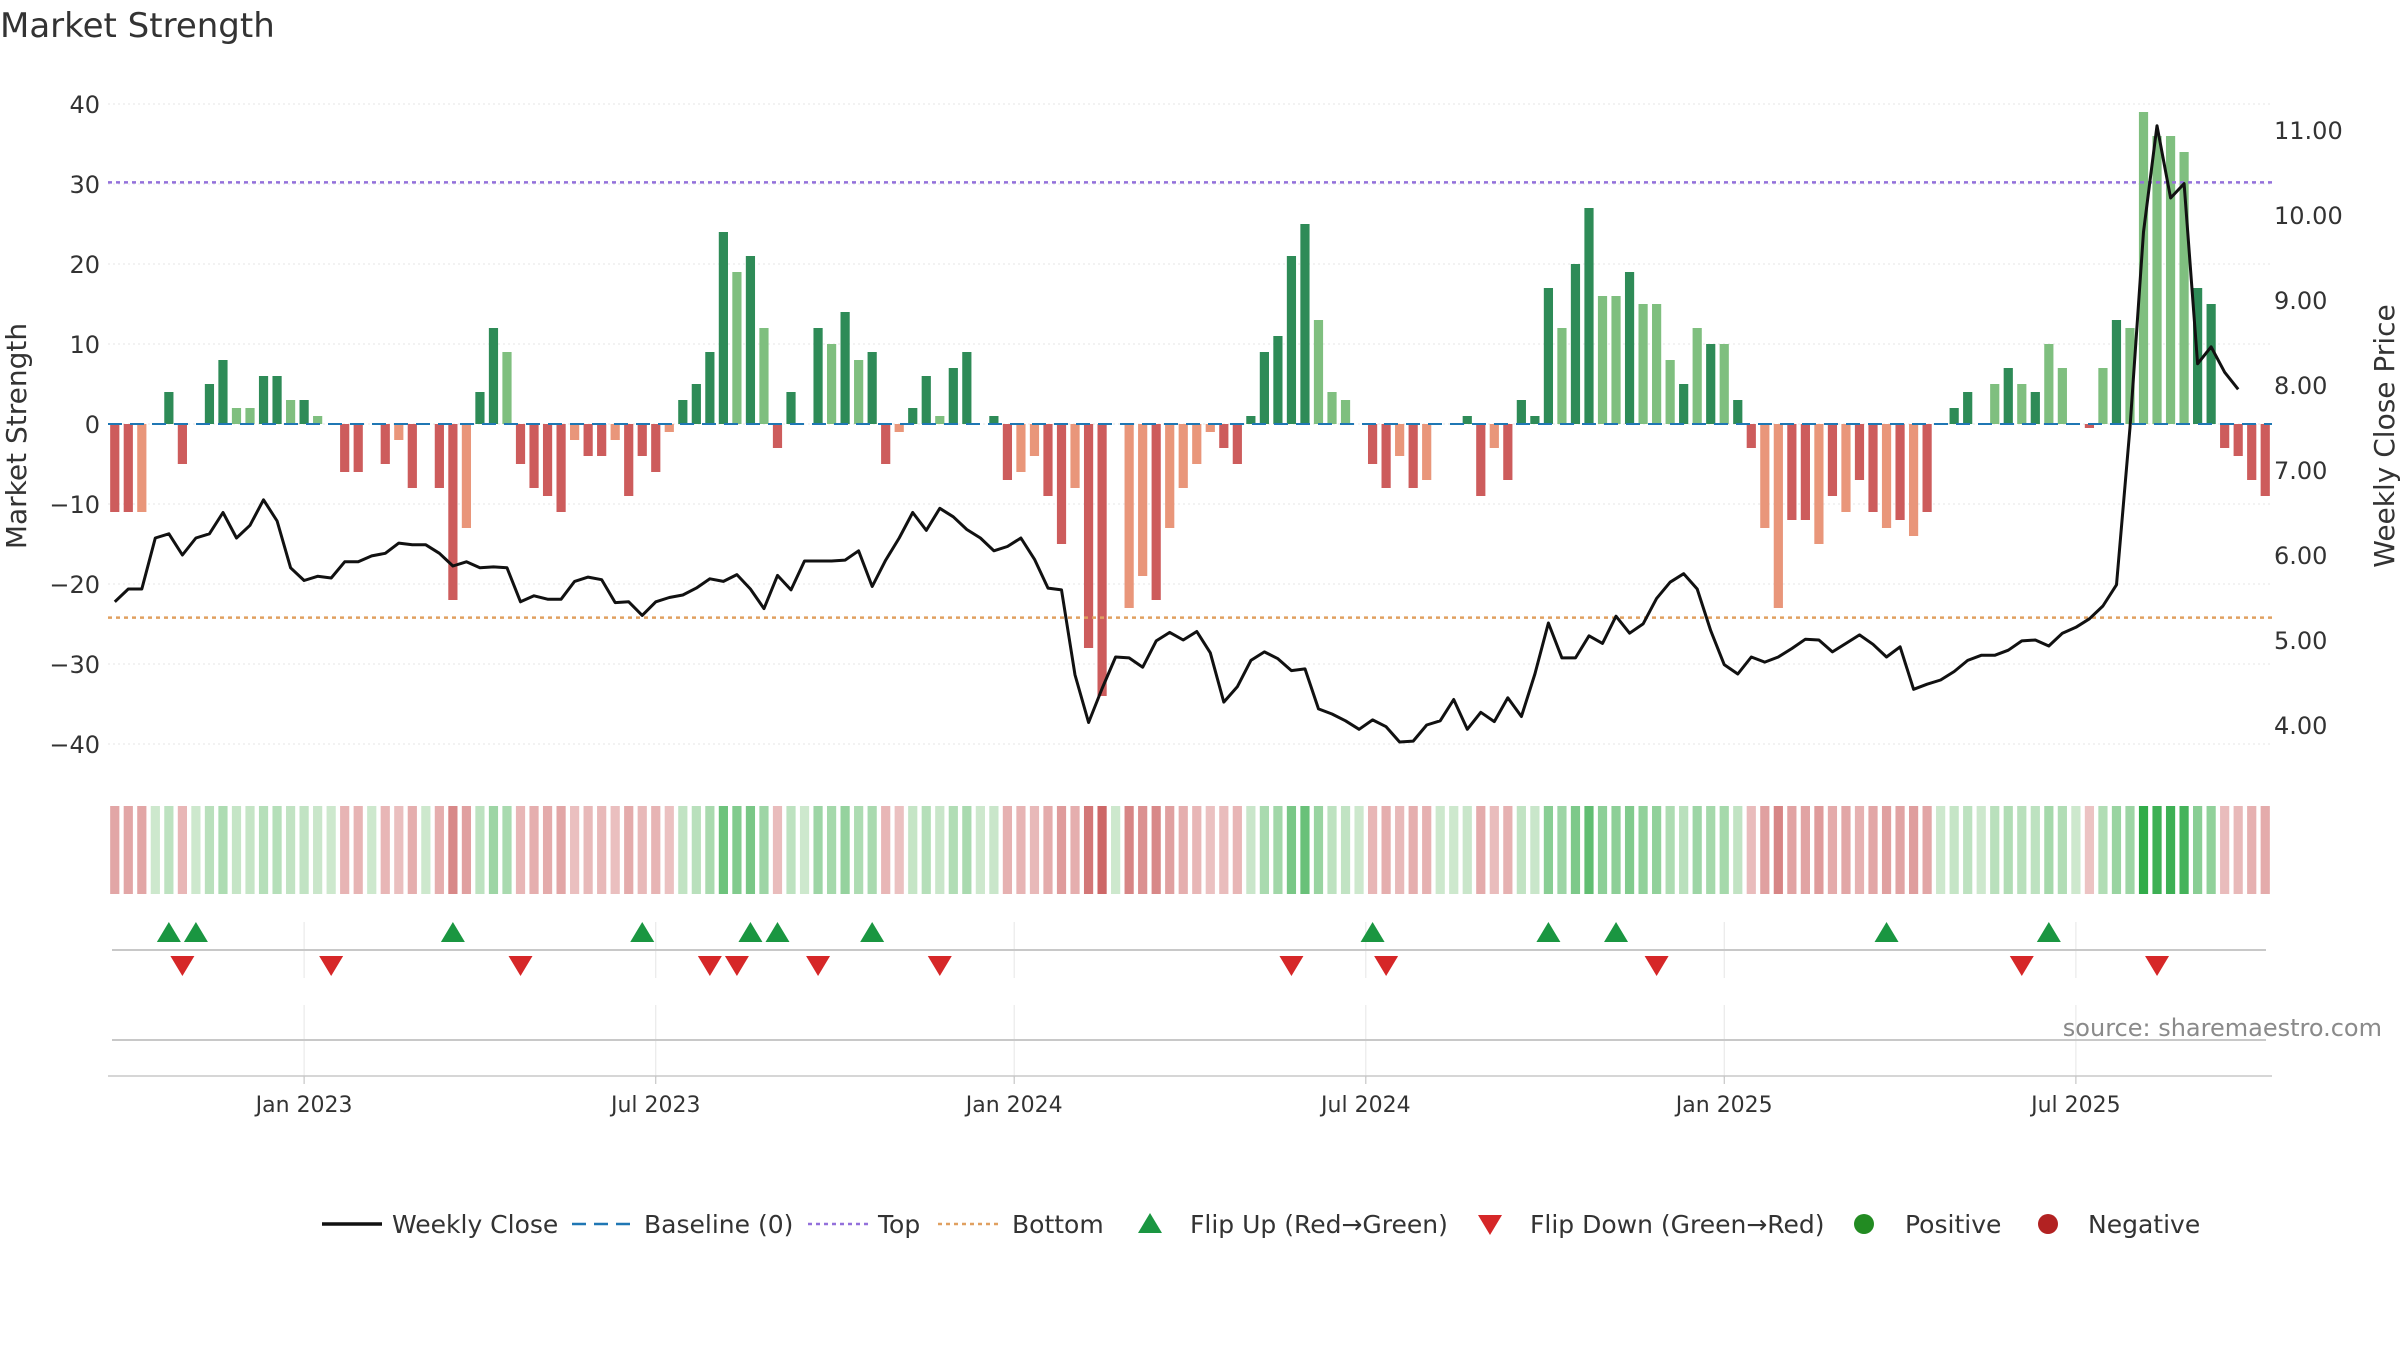 This screenshot has height=1350, width=2400. Describe the element at coordinates (74, 505) in the screenshot. I see `y-left-tick-label: −10` at that location.